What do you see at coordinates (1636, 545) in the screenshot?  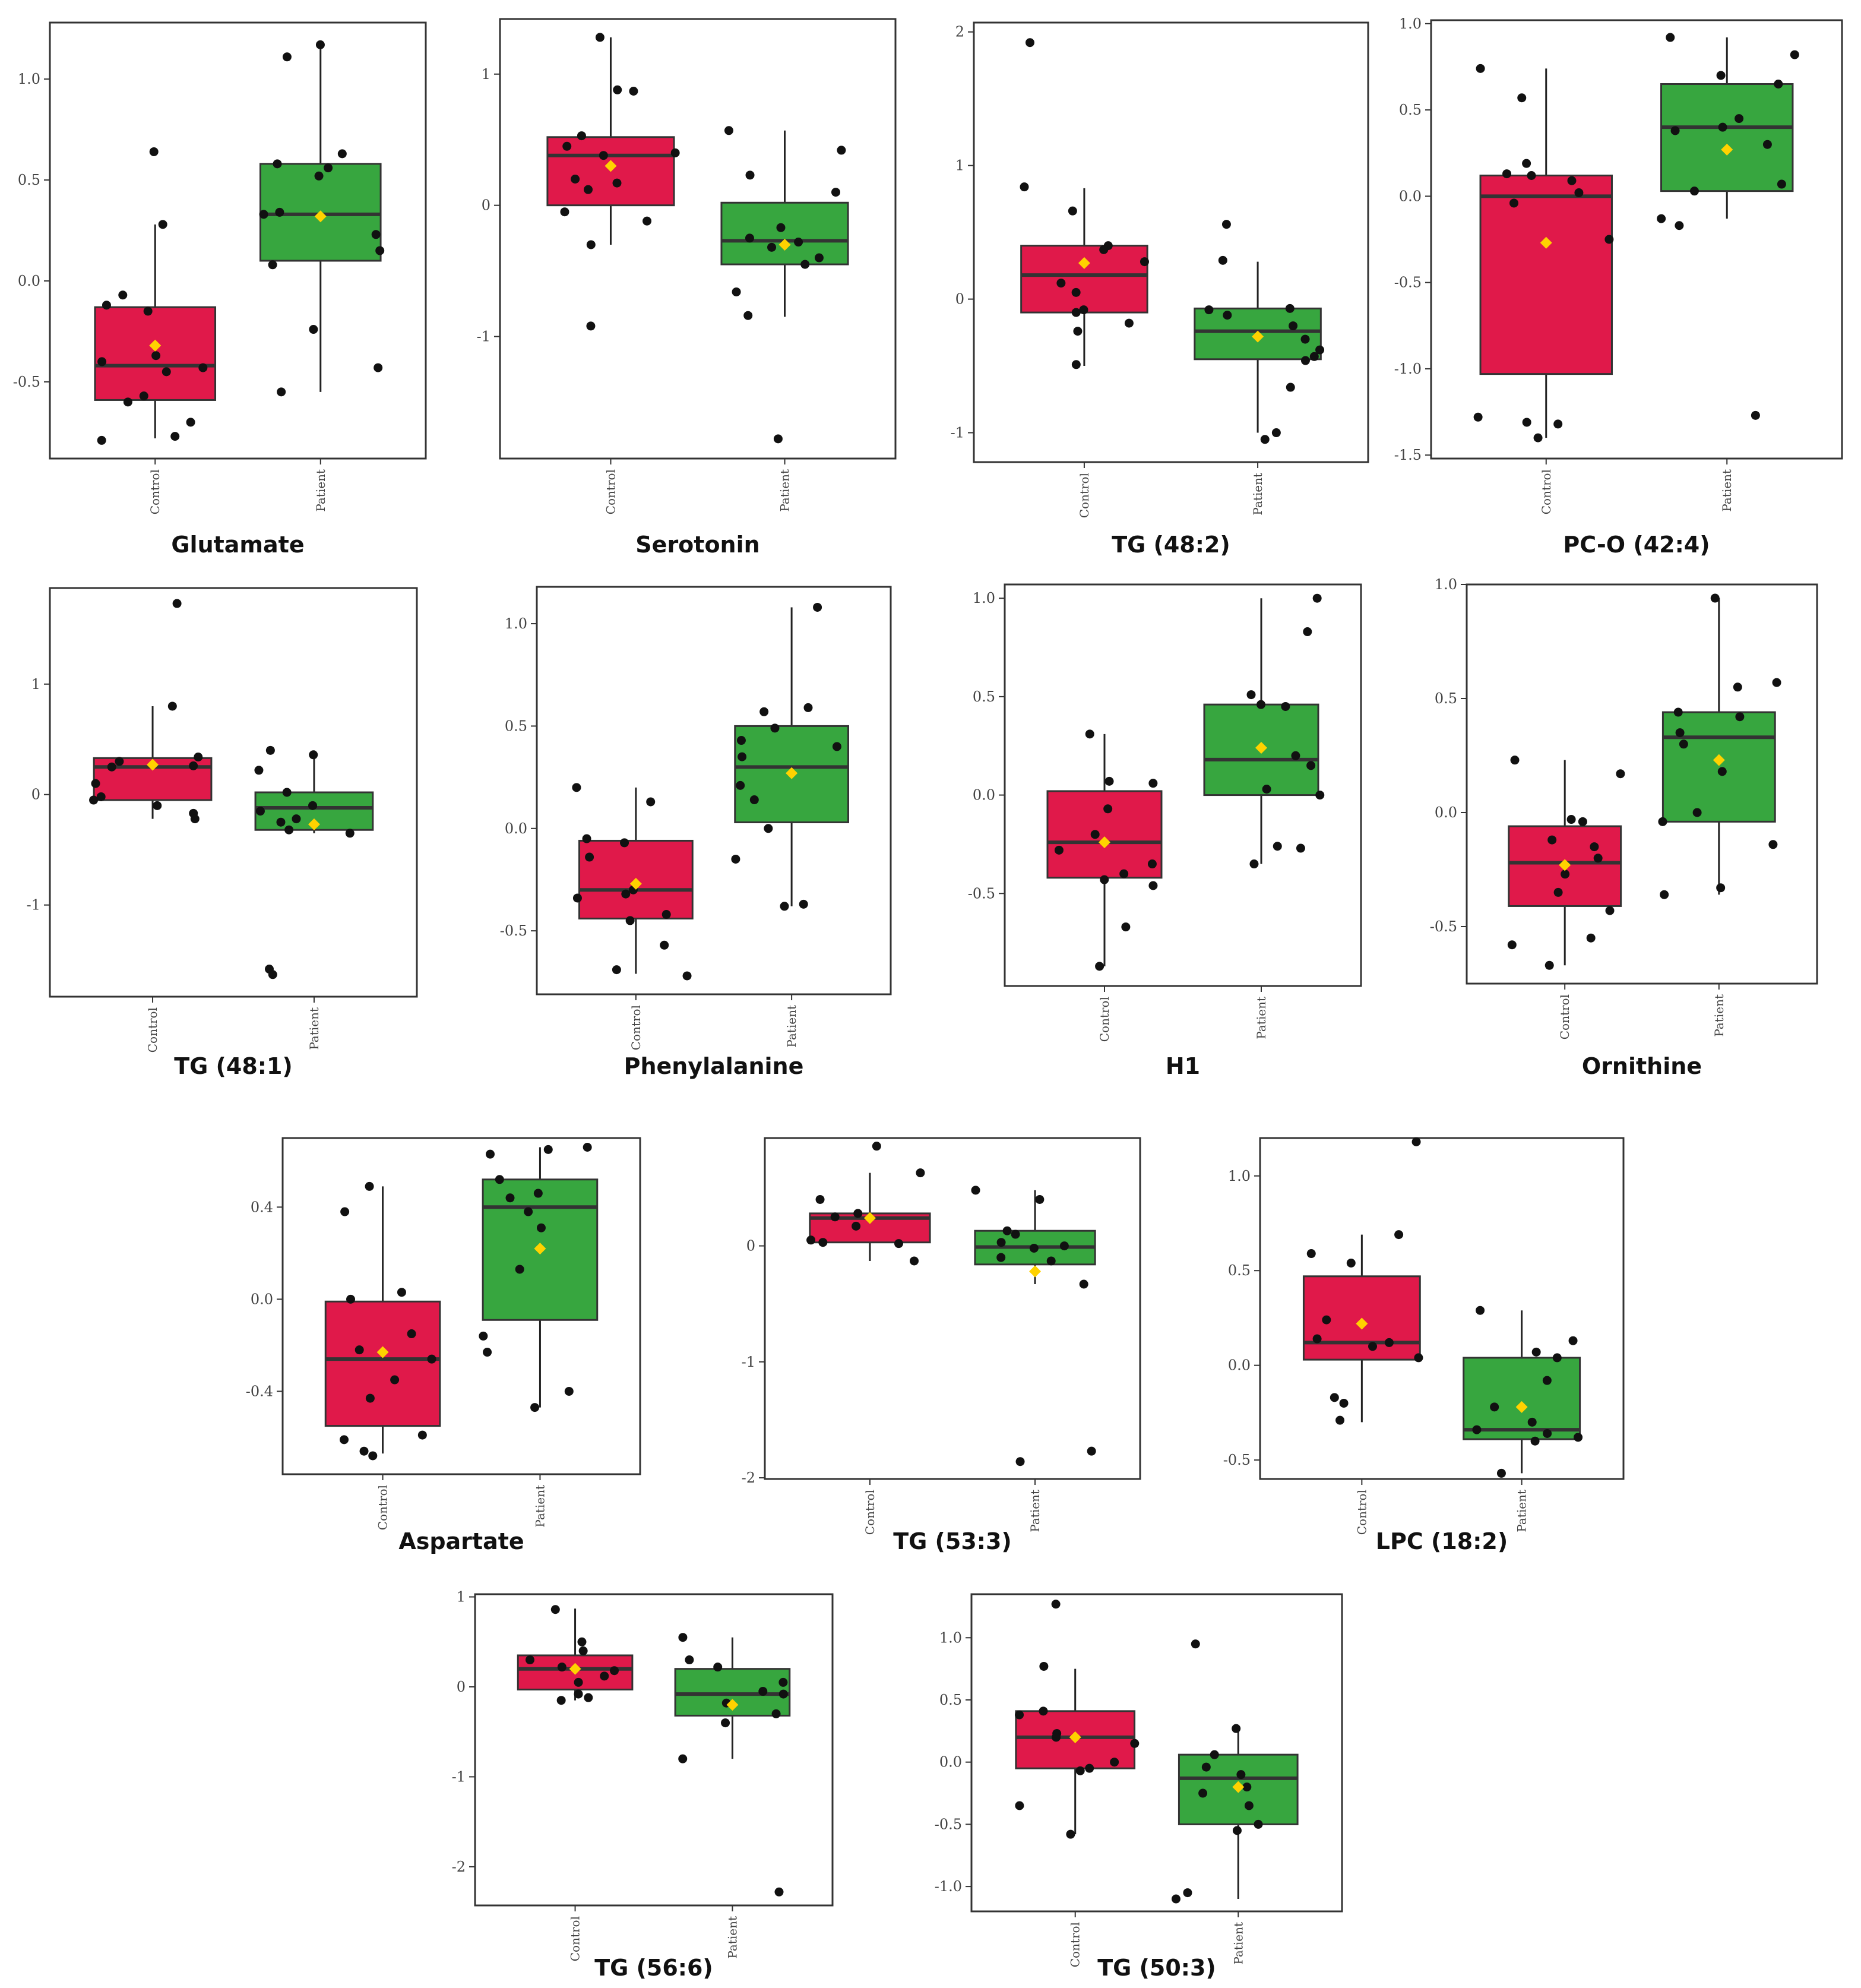 I see `panel-title: PC-O (42:4)` at bounding box center [1636, 545].